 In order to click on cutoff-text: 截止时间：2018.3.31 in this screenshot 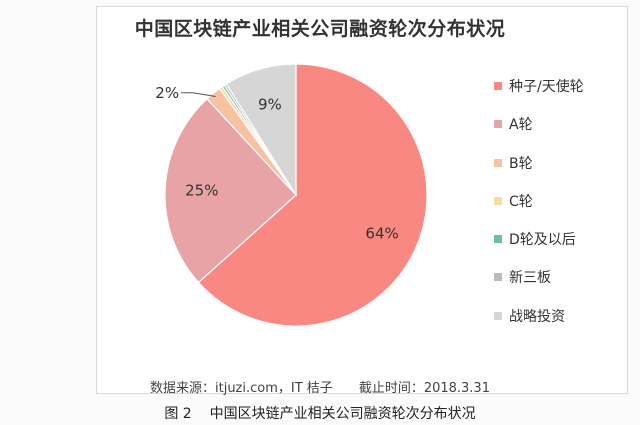, I will do `click(424, 388)`.